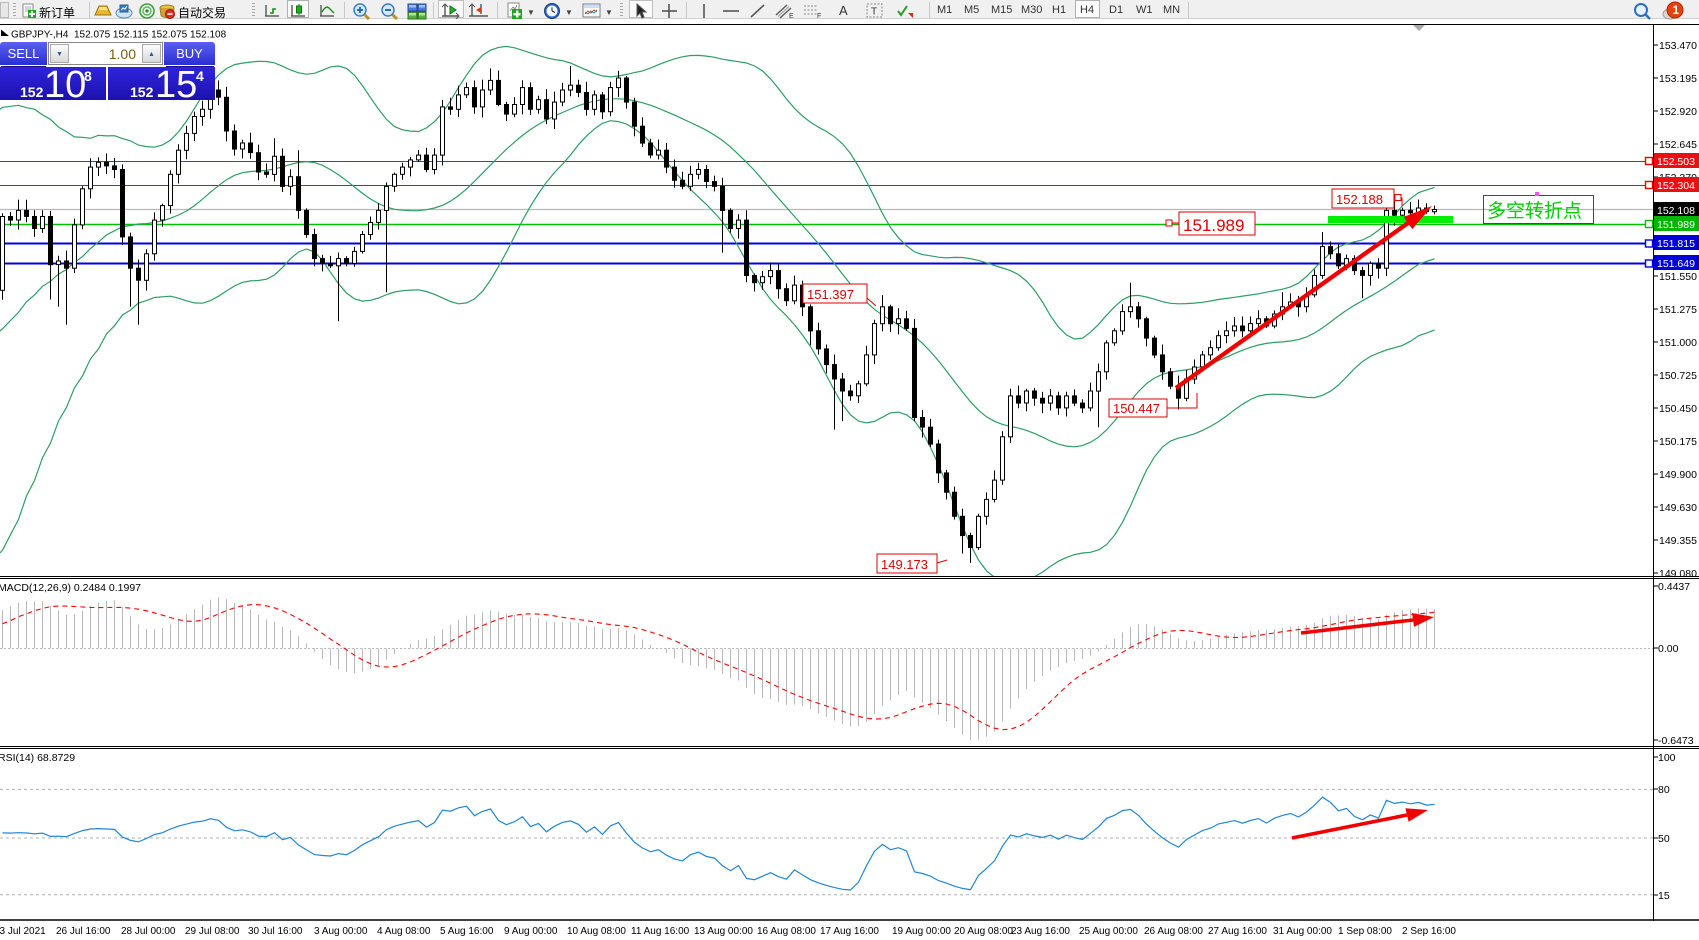 The height and width of the screenshot is (940, 1699). What do you see at coordinates (723, 931) in the screenshot?
I see `svg-text: 13 Aug 00:00` at bounding box center [723, 931].